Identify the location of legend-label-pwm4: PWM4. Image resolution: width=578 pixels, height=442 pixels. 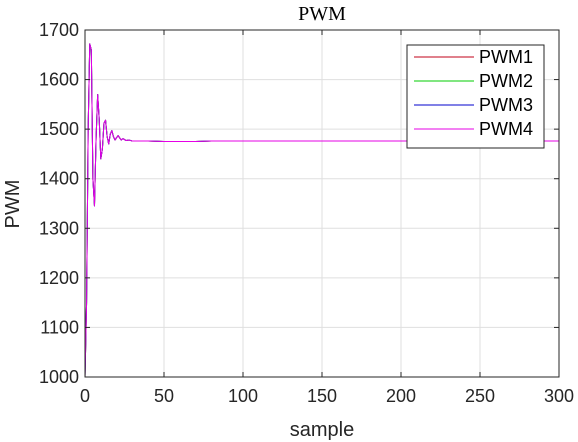
(506, 129).